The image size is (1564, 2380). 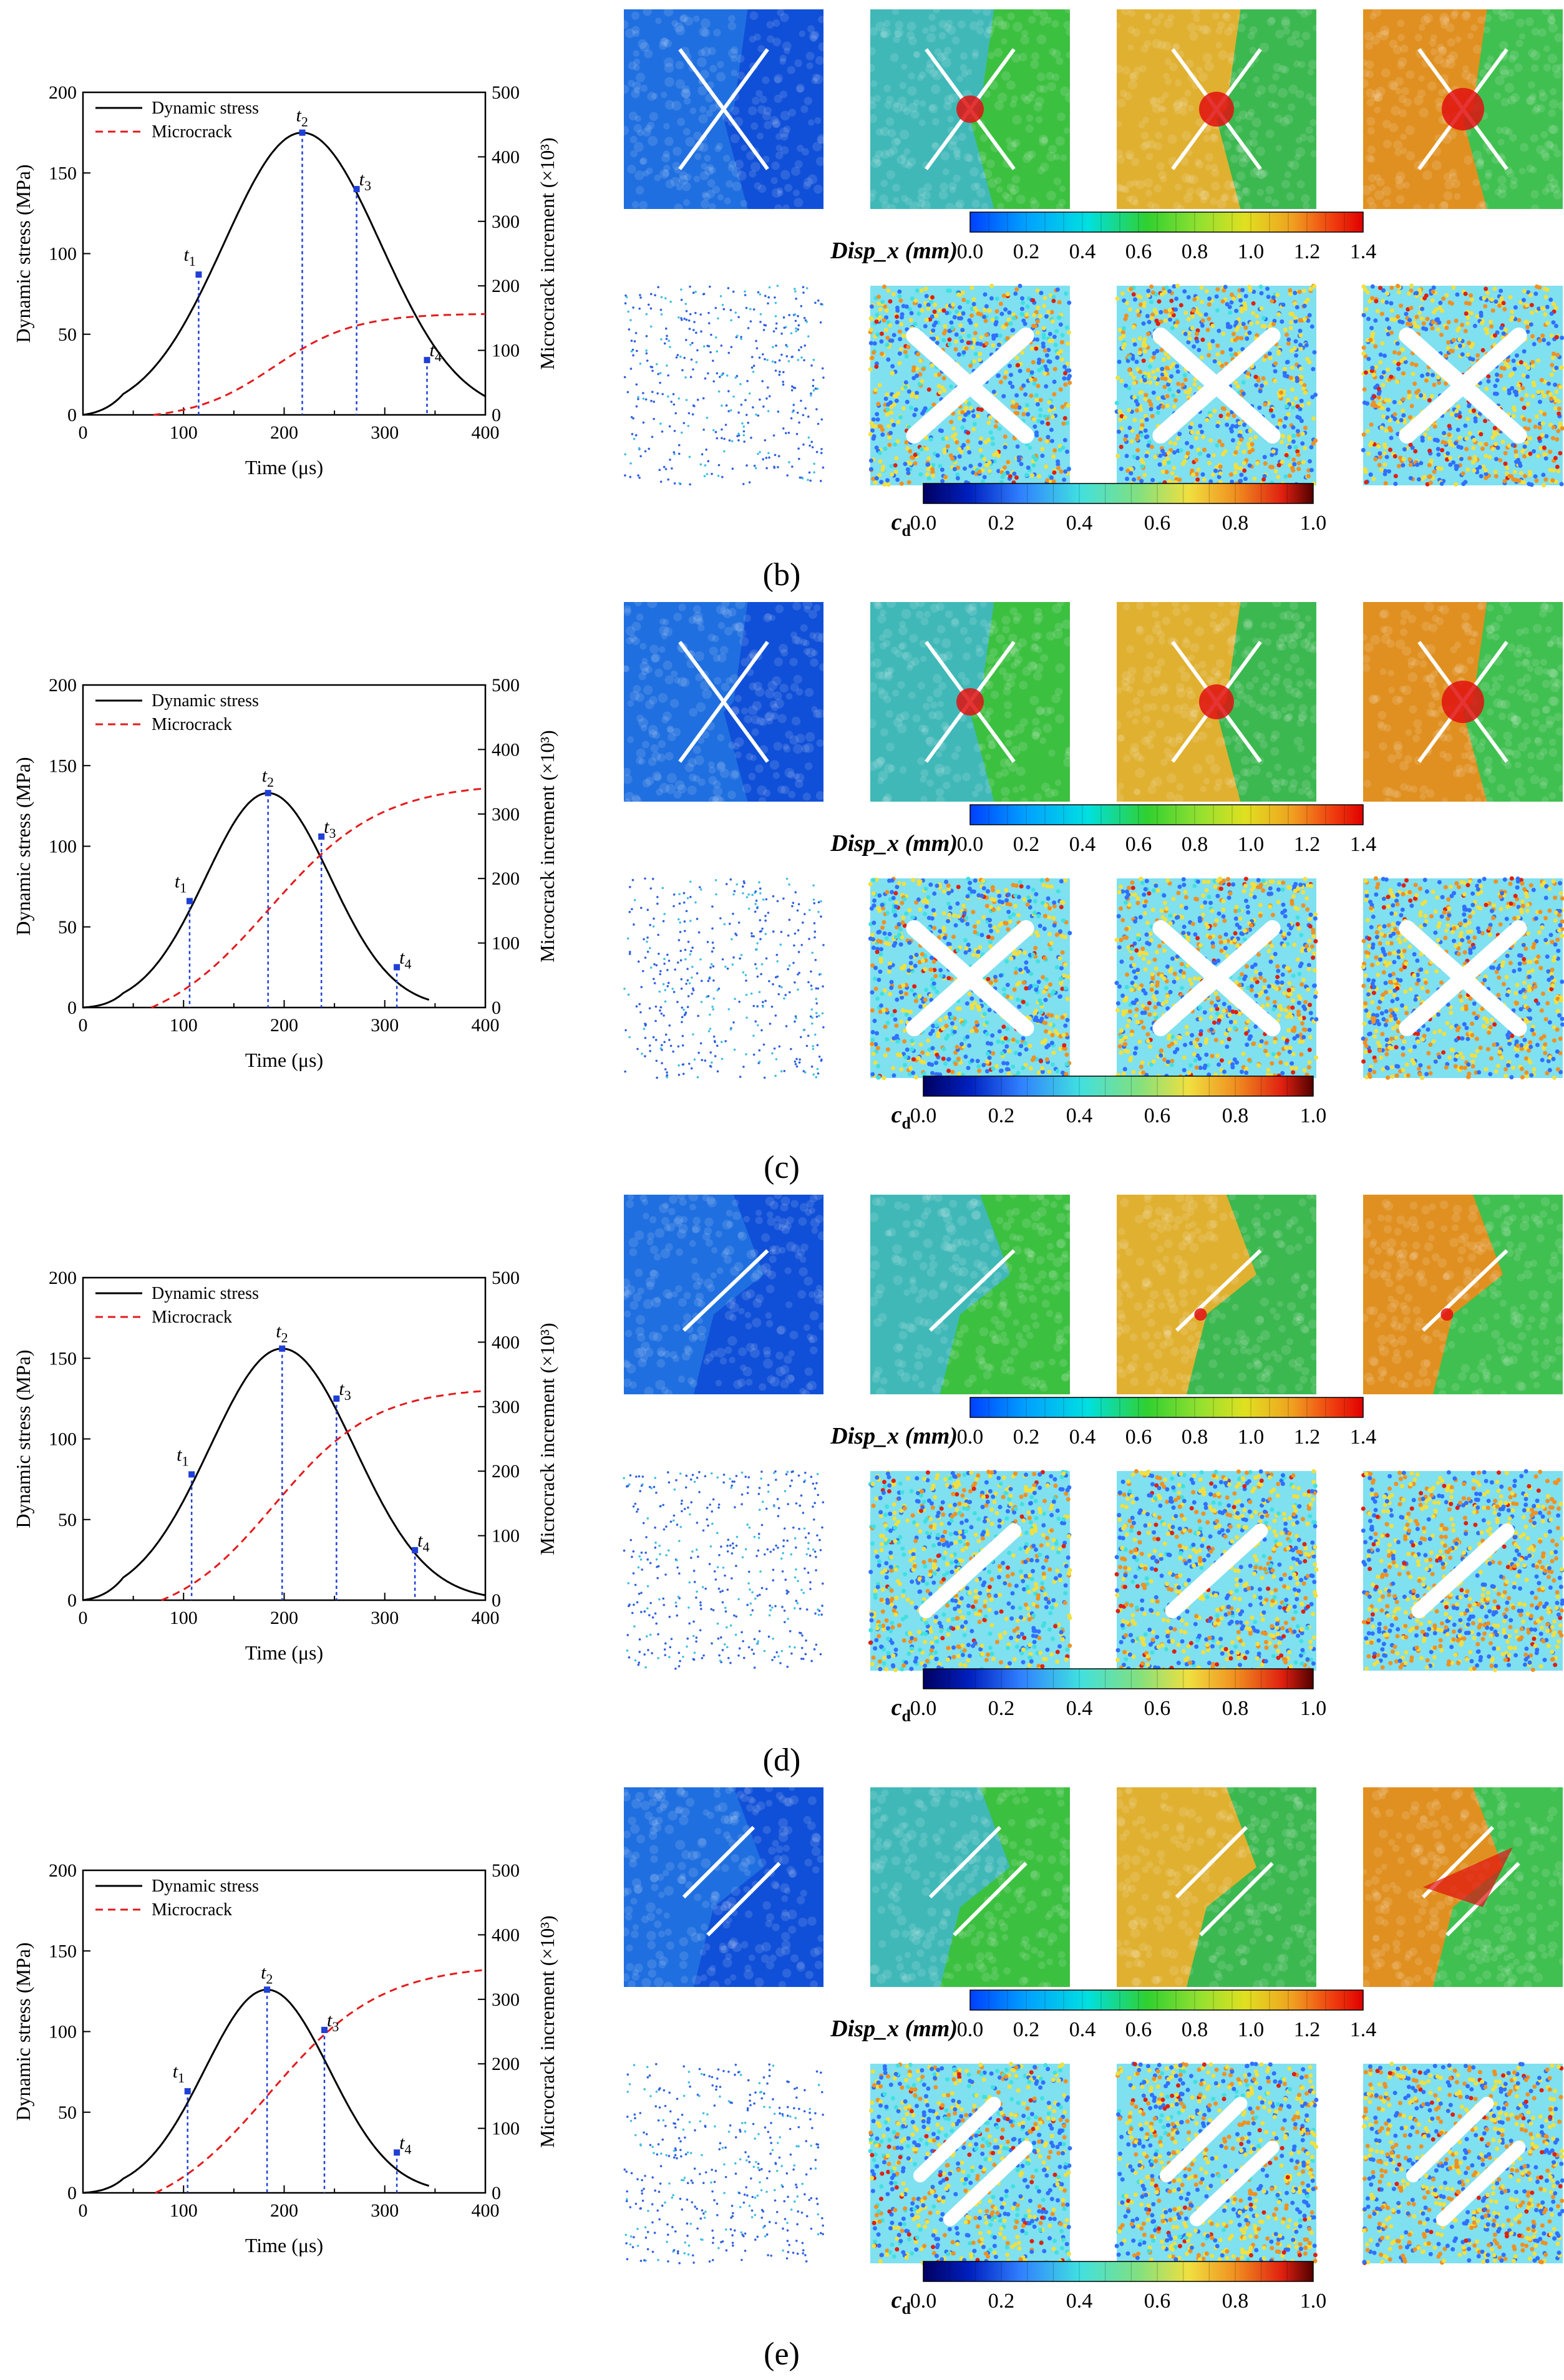 I want to click on colorbar-tick-label: 1.4, so click(x=1364, y=252).